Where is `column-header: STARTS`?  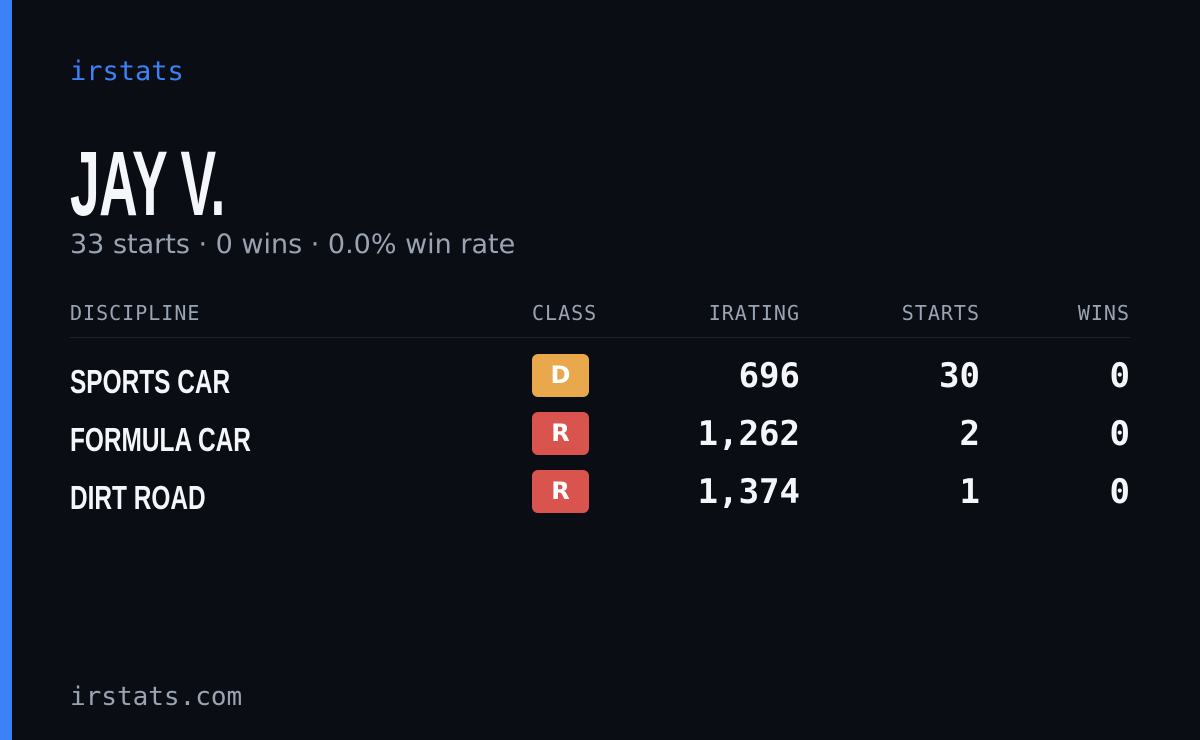 column-header: STARTS is located at coordinates (940, 313).